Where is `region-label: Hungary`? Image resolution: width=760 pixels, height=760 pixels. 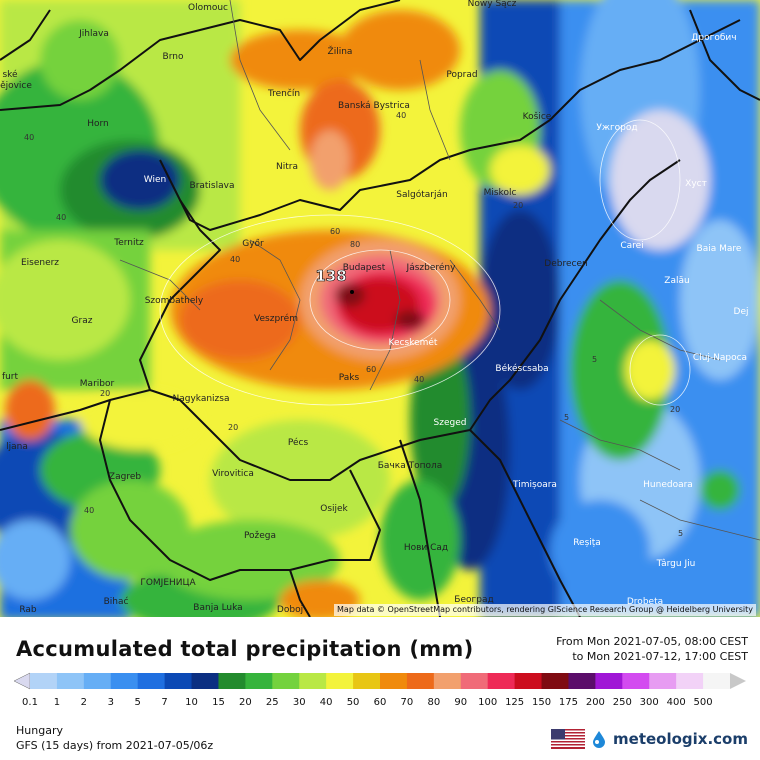 region-label: Hungary is located at coordinates (39, 730).